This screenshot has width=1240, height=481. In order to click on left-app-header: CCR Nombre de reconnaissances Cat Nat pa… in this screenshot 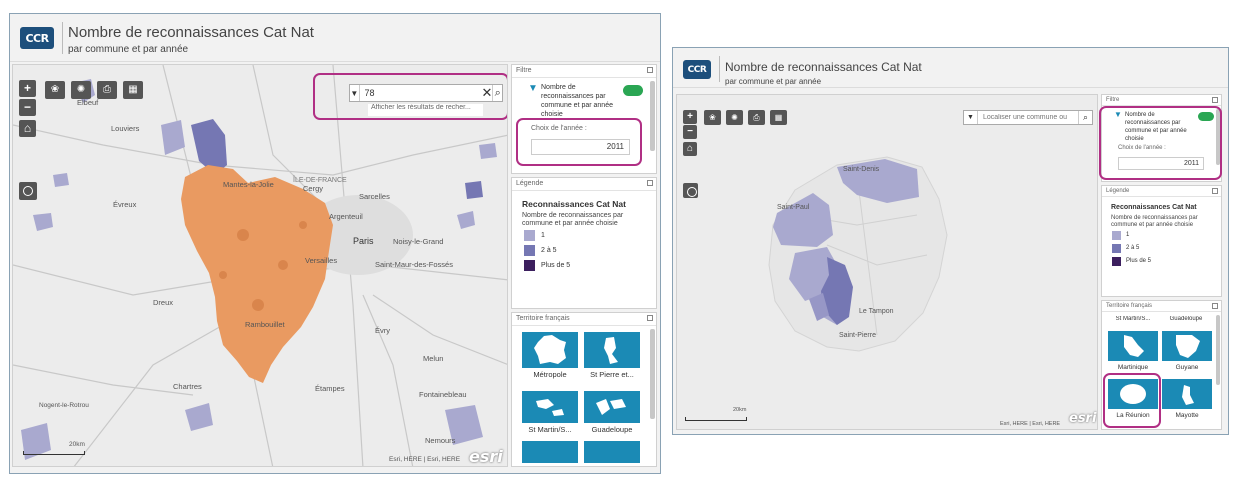, I will do `click(335, 38)`.